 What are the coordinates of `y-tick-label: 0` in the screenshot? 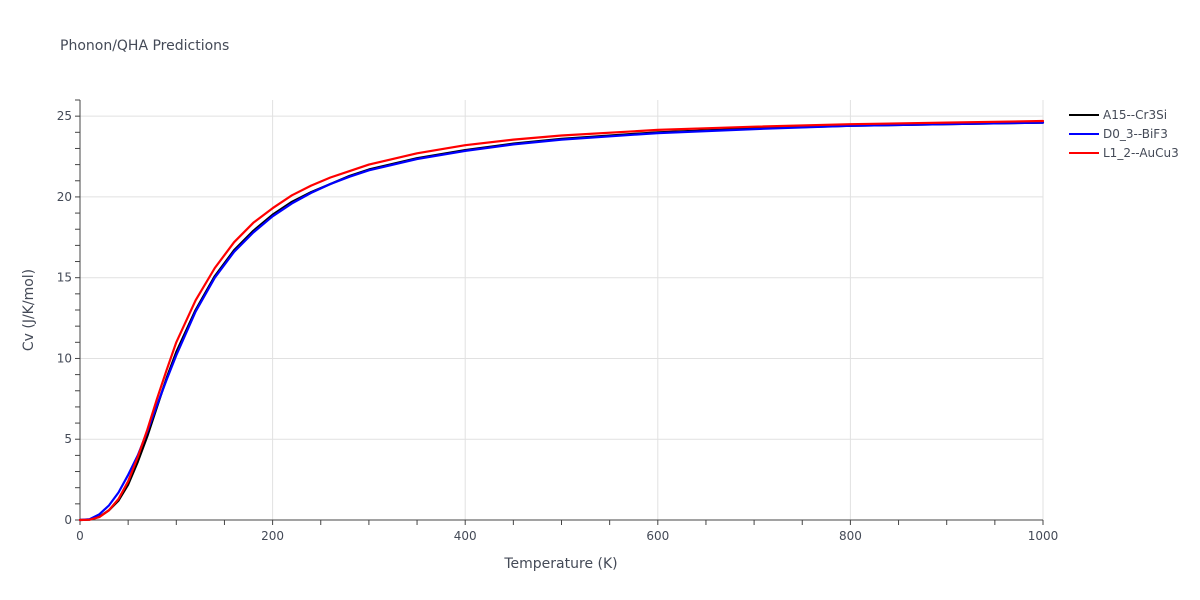 It's located at (68, 520).